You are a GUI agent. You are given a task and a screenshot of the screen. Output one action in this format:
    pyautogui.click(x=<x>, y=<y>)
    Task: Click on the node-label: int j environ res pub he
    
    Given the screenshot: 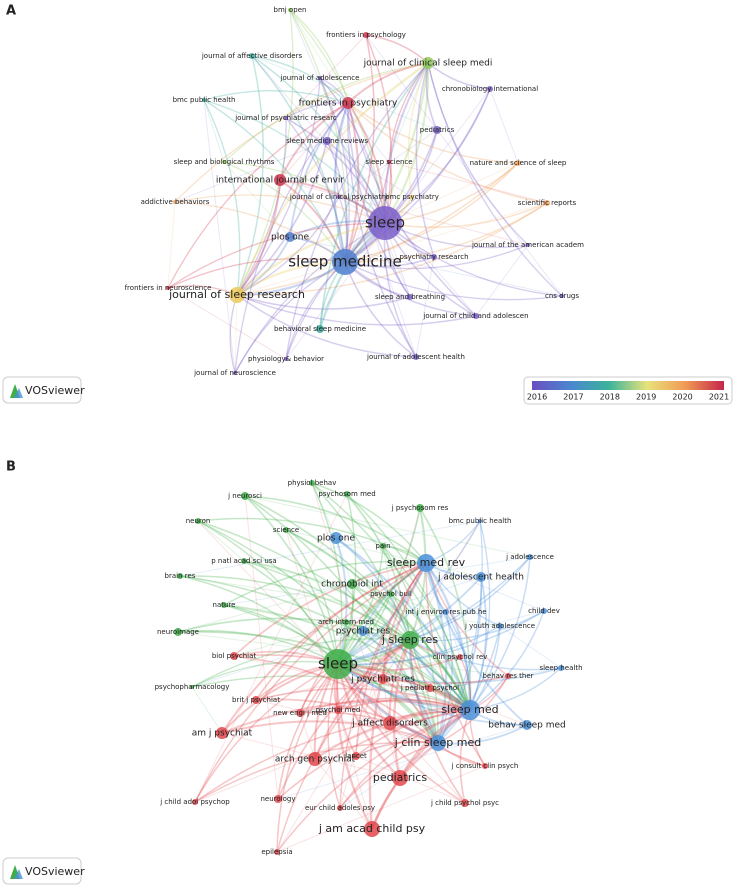 What is the action you would take?
    pyautogui.click(x=445, y=612)
    